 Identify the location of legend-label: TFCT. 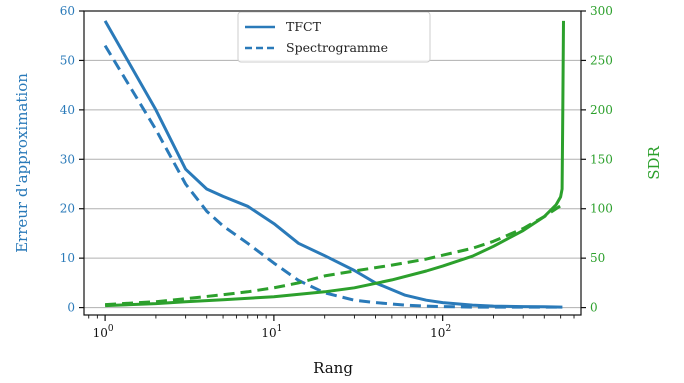
(304, 26).